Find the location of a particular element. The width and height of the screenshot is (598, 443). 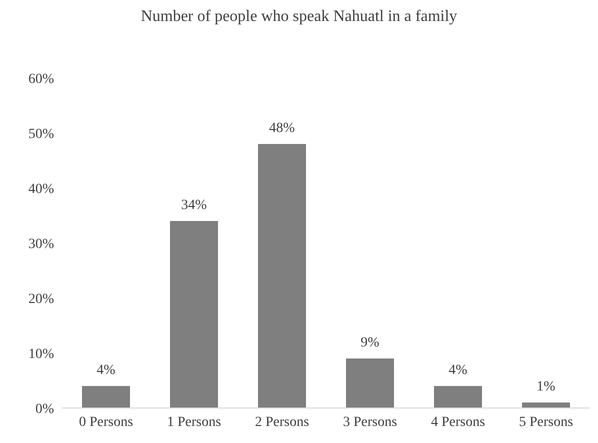

y-tick-label: 0% is located at coordinates (44, 409).